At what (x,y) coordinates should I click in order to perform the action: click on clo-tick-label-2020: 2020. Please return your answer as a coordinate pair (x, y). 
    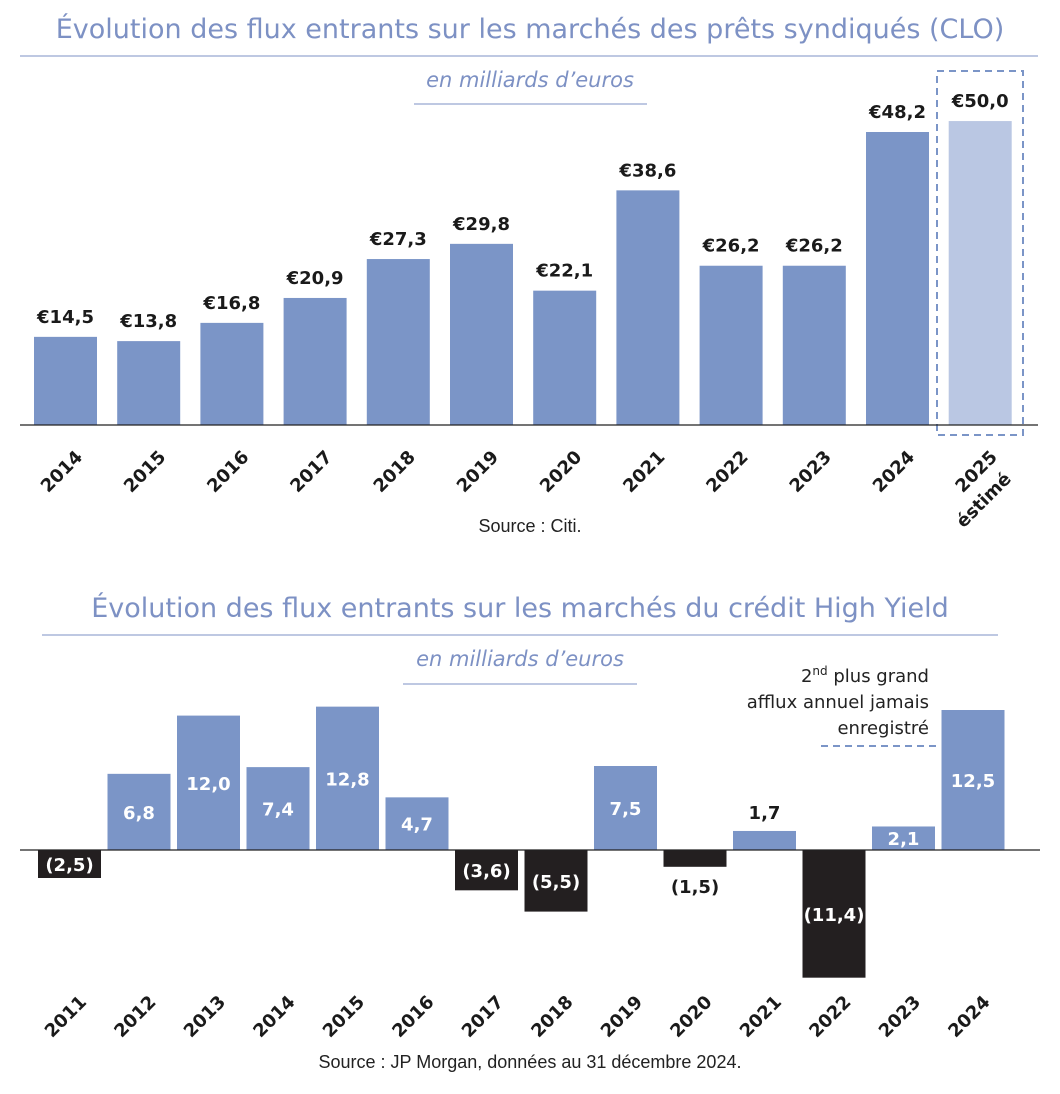
    Looking at the image, I should click on (561, 472).